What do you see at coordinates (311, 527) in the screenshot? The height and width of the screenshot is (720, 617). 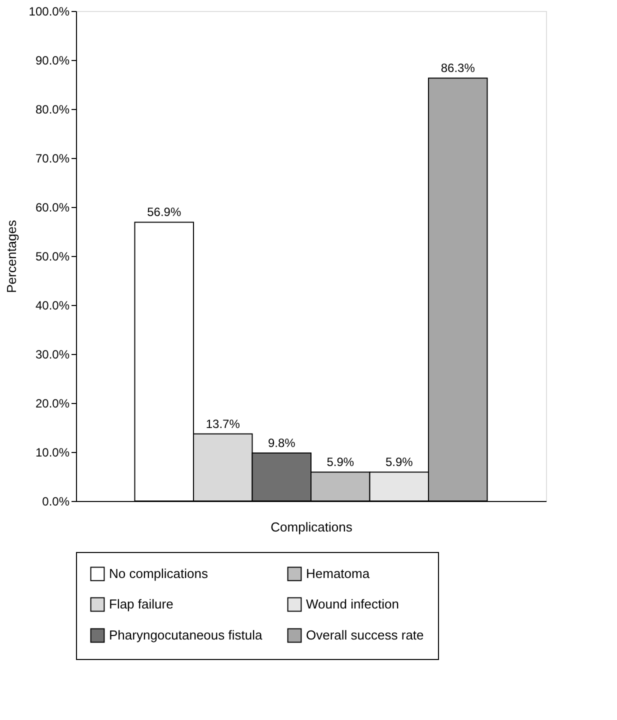 I see `x-axis-title: Complications` at bounding box center [311, 527].